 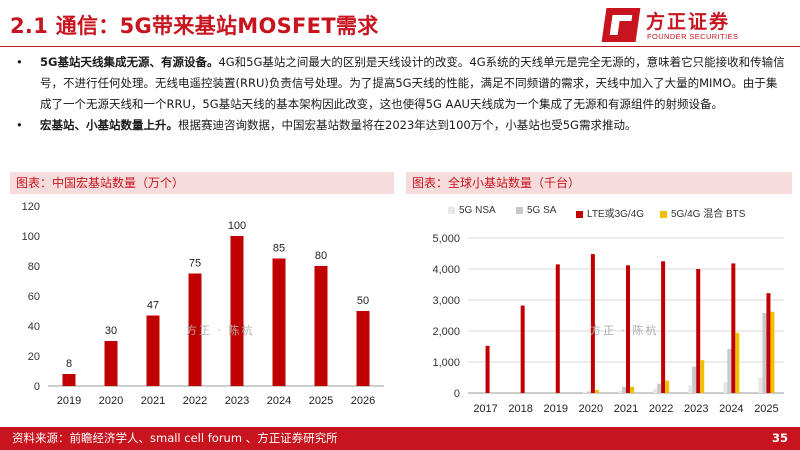 I want to click on bullet-lead: 宏基站、小基站数量上升。, so click(x=109, y=125).